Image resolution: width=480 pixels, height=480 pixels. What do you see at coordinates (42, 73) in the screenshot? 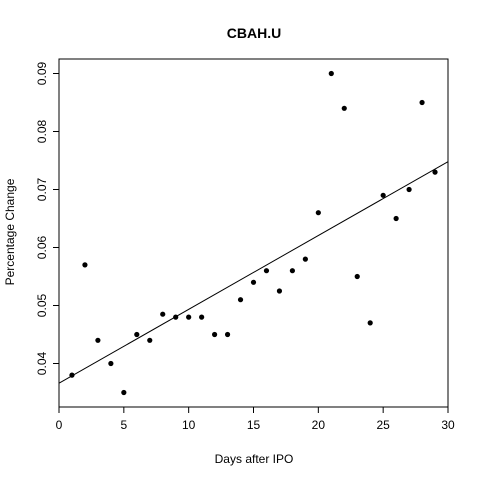
I see `y-tick-label: 0.09` at bounding box center [42, 73].